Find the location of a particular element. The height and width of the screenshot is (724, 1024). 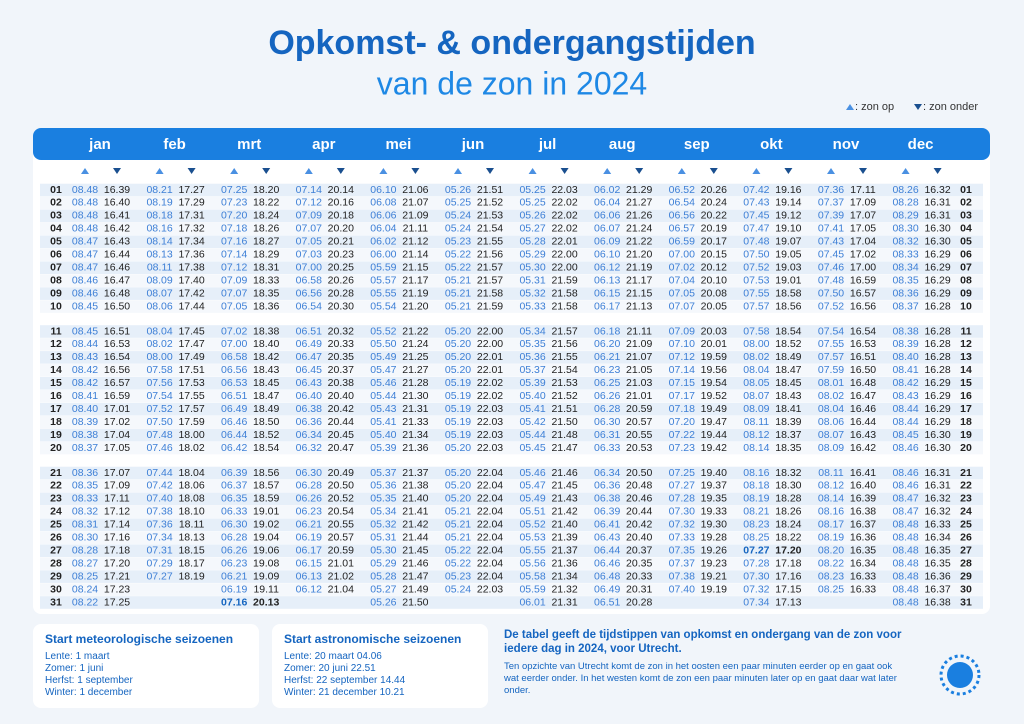

season-title: Start meteorologische seizoenen is located at coordinates (139, 639).